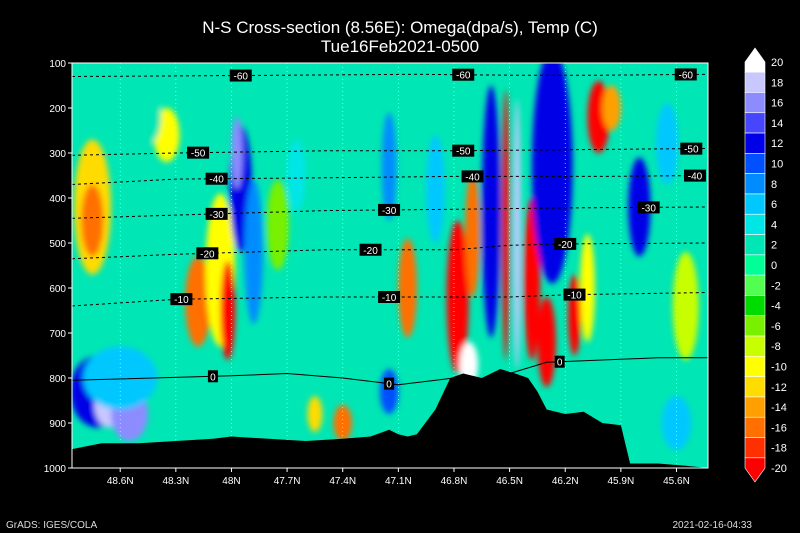  What do you see at coordinates (57, 424) in the screenshot?
I see `y-tick-label-900: 900` at bounding box center [57, 424].